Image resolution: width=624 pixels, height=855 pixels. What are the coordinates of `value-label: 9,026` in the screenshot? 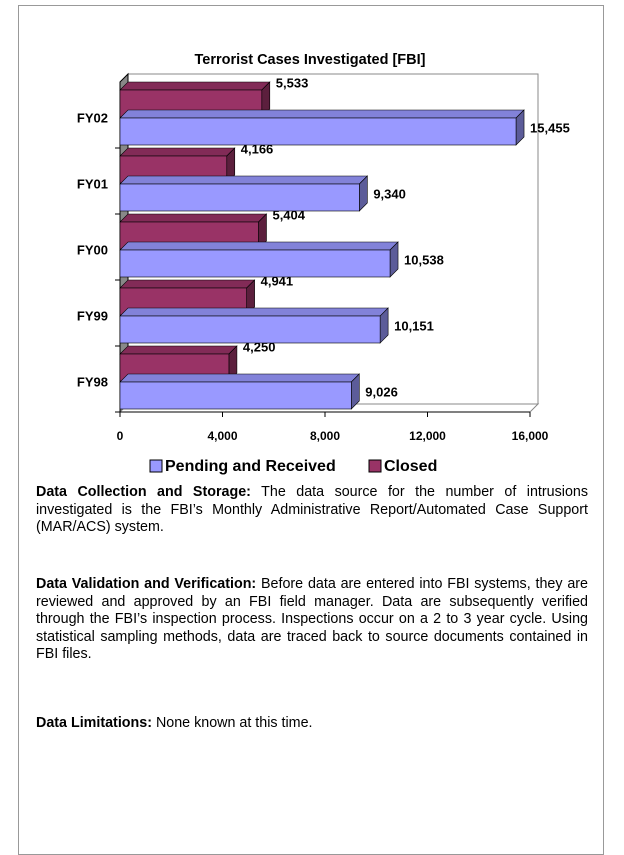 It's located at (381, 391).